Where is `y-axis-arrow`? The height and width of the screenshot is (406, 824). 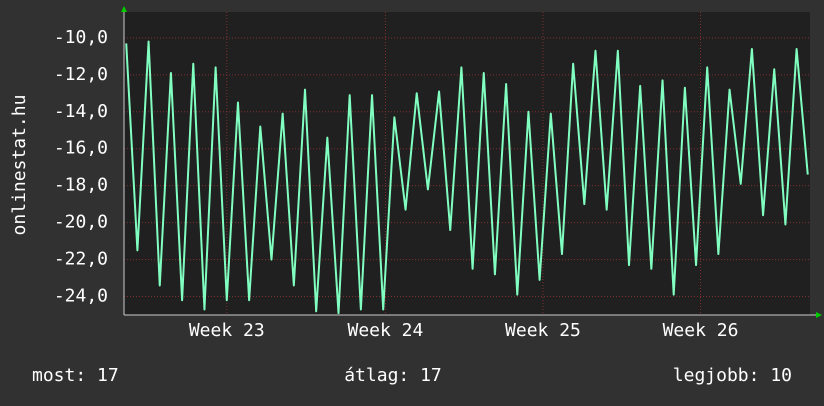 y-axis-arrow is located at coordinates (124, 9).